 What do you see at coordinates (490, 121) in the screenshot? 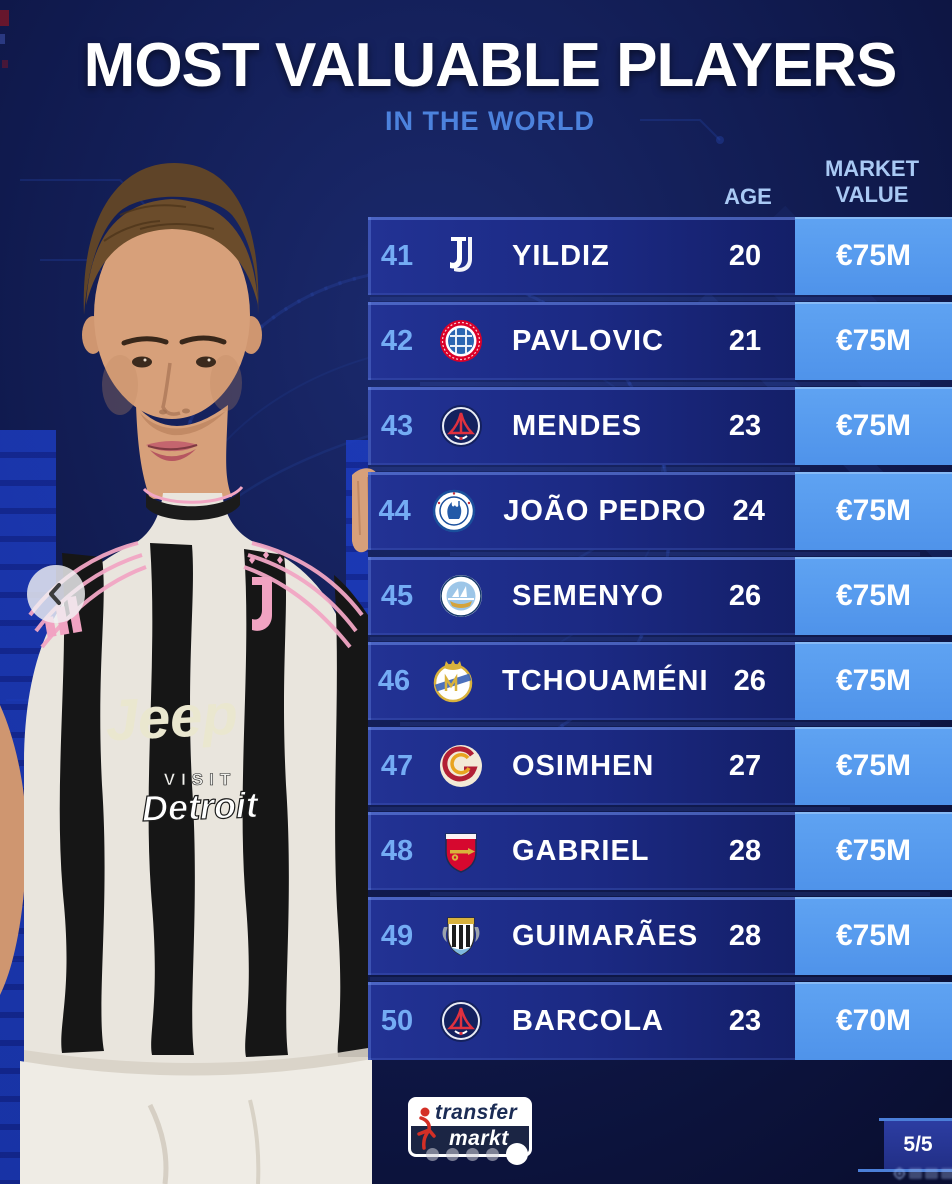
I see `page-subtitle: IN THE WORLD` at bounding box center [490, 121].